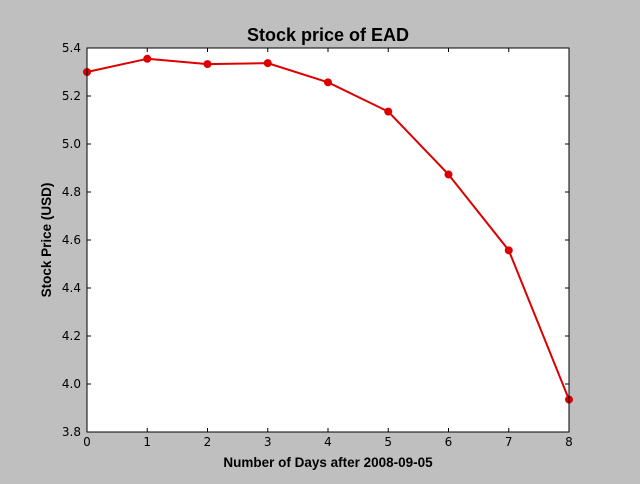  What do you see at coordinates (71, 144) in the screenshot?
I see `y-tick-label: 5.0` at bounding box center [71, 144].